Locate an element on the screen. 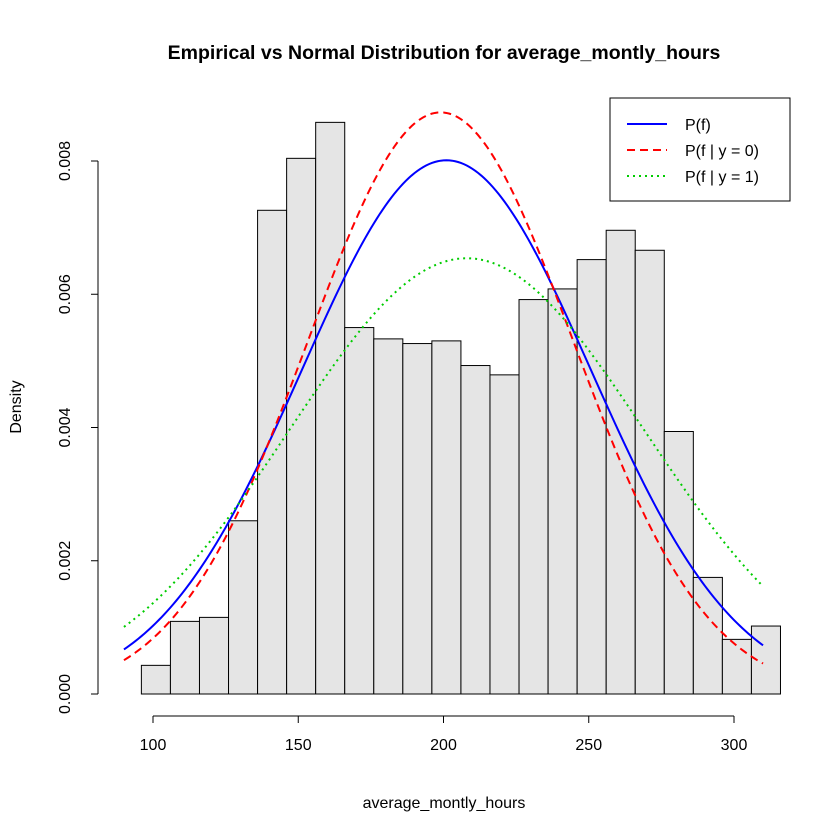 Image resolution: width=840 pixels, height=840 pixels. x-tick-label: 300 is located at coordinates (734, 745).